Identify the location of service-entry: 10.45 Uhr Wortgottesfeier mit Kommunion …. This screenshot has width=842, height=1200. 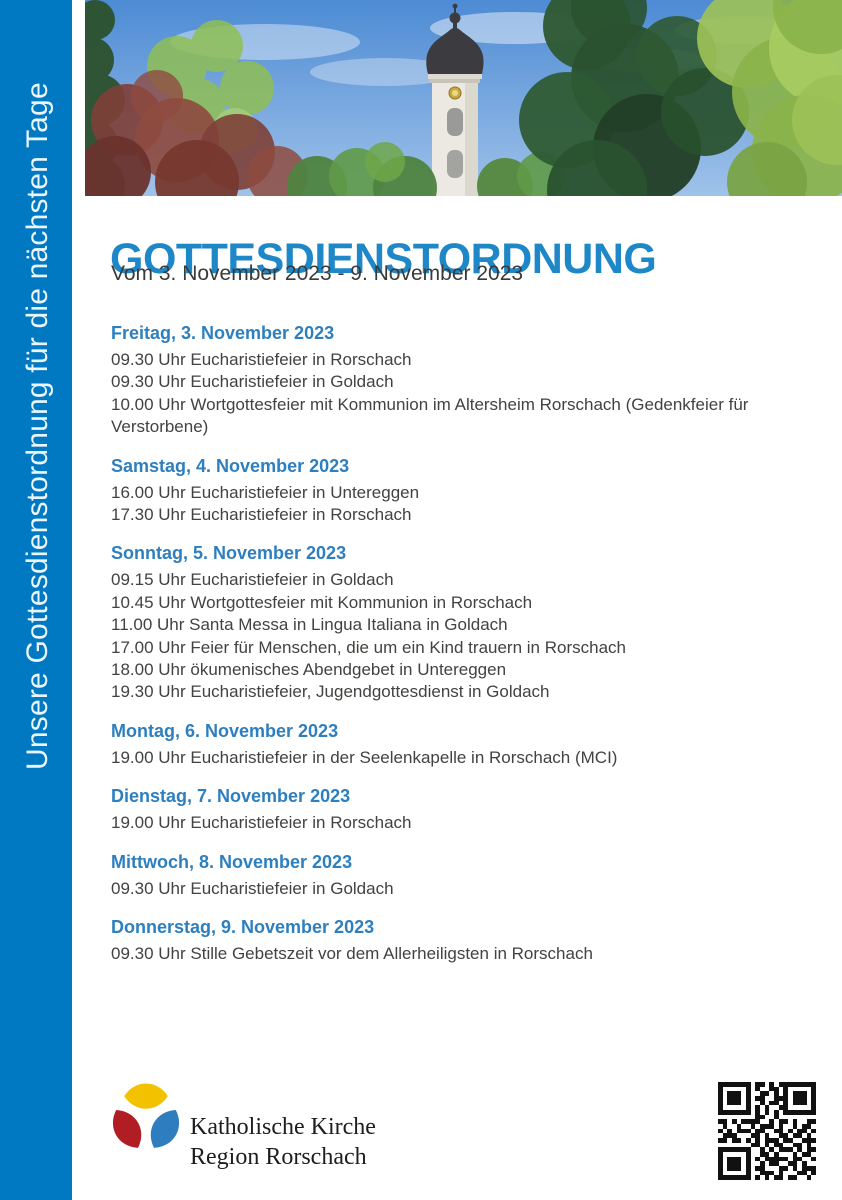
(322, 602).